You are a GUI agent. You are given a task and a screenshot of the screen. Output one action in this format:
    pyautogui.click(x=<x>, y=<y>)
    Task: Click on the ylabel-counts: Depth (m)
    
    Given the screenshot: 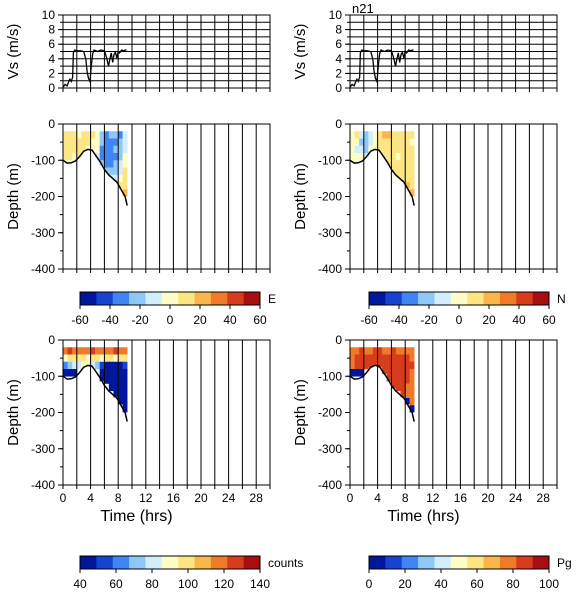 What is the action you would take?
    pyautogui.click(x=13, y=412)
    